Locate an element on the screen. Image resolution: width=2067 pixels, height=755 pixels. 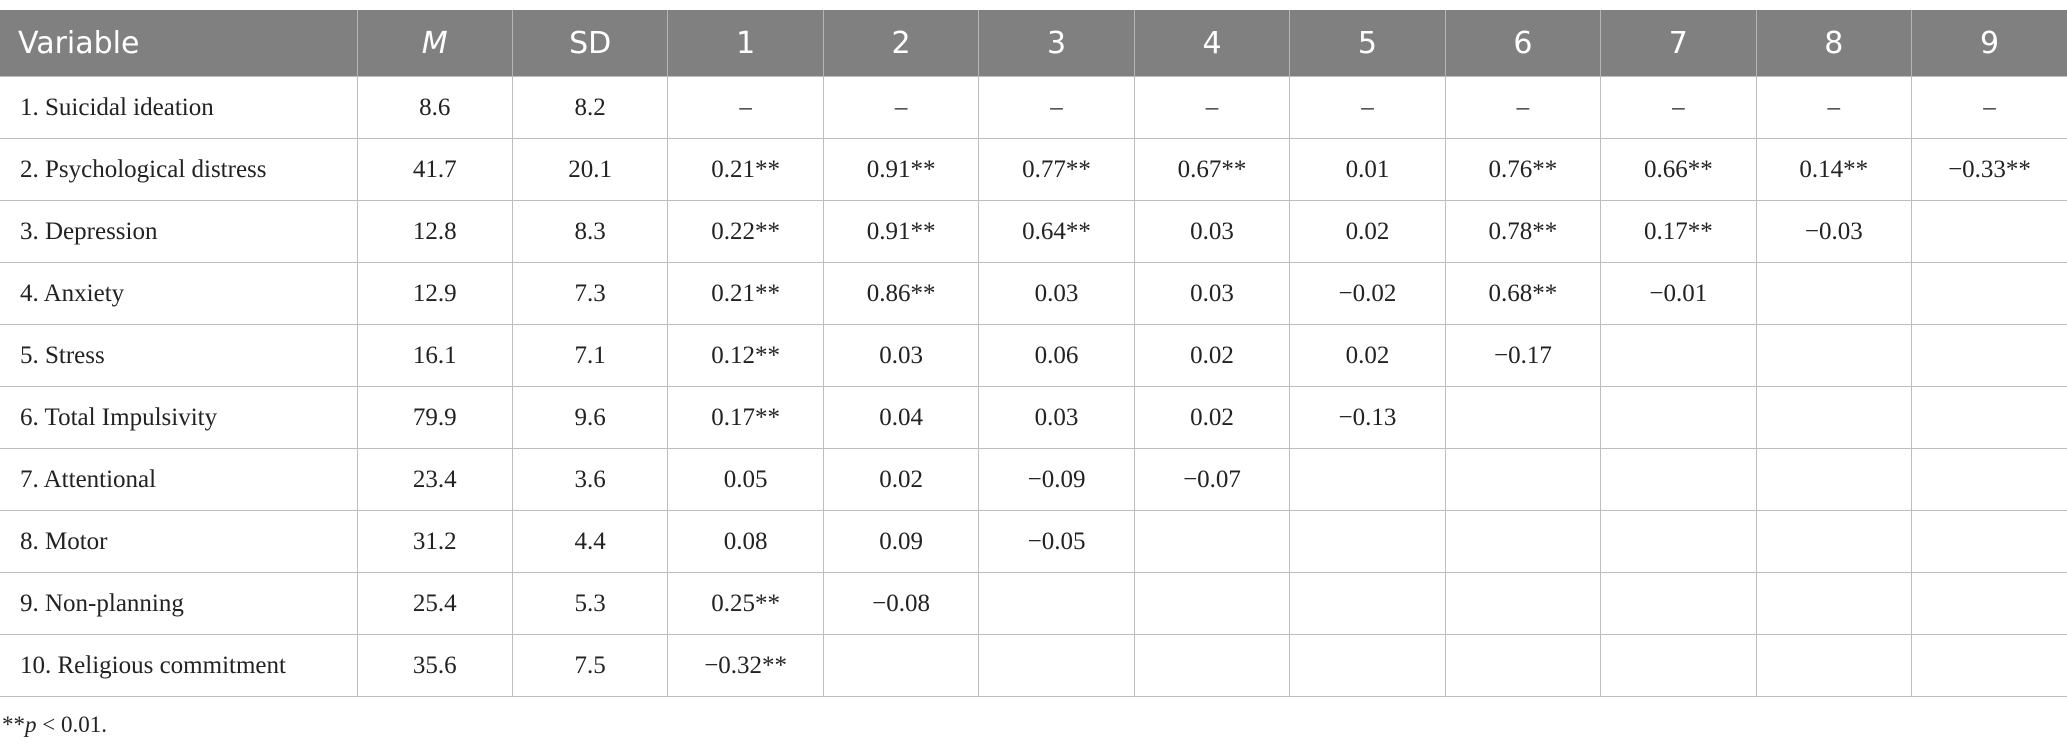
variable-cell: 1. Suicidal ideation is located at coordinates (179, 107).